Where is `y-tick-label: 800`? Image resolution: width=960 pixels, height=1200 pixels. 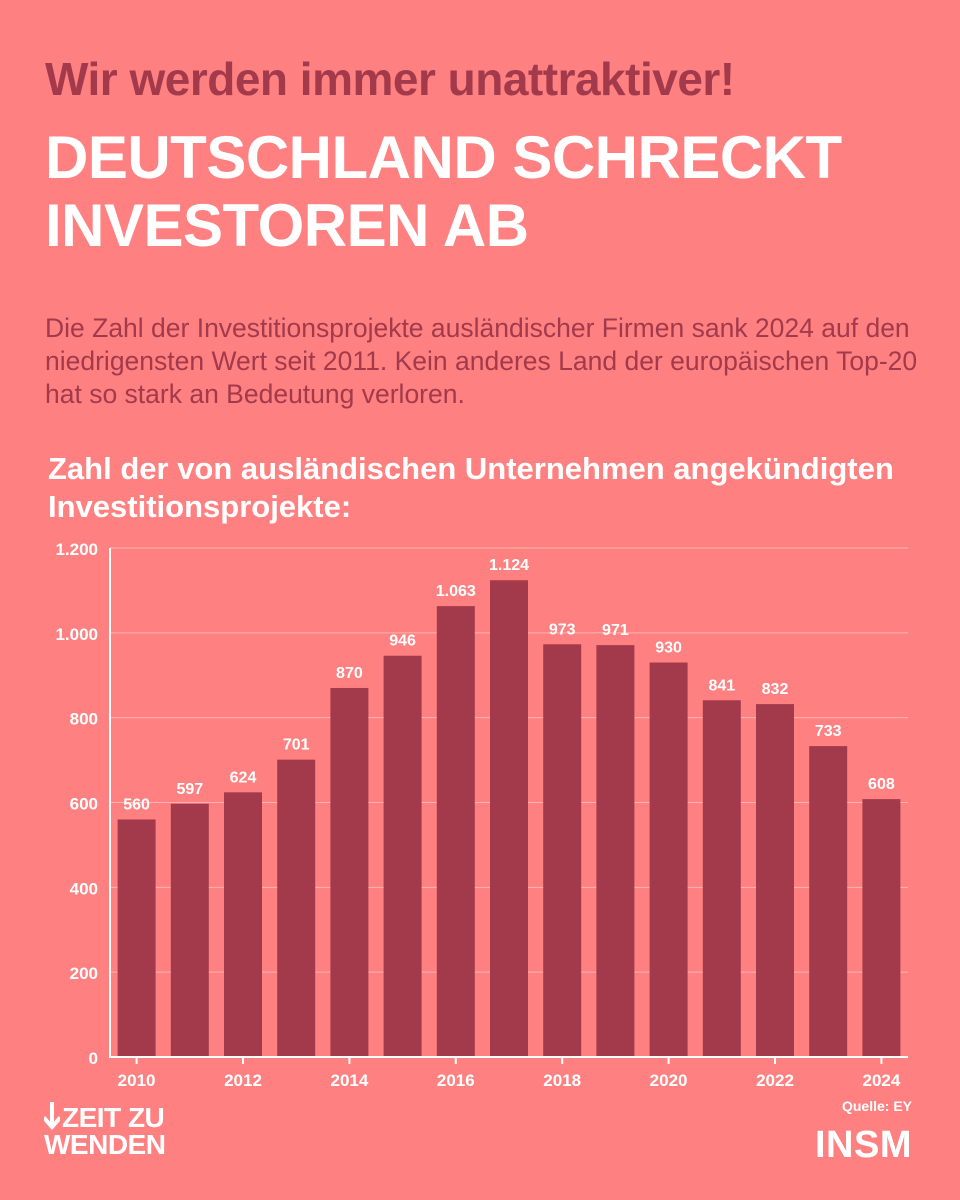
y-tick-label: 800 is located at coordinates (84, 719).